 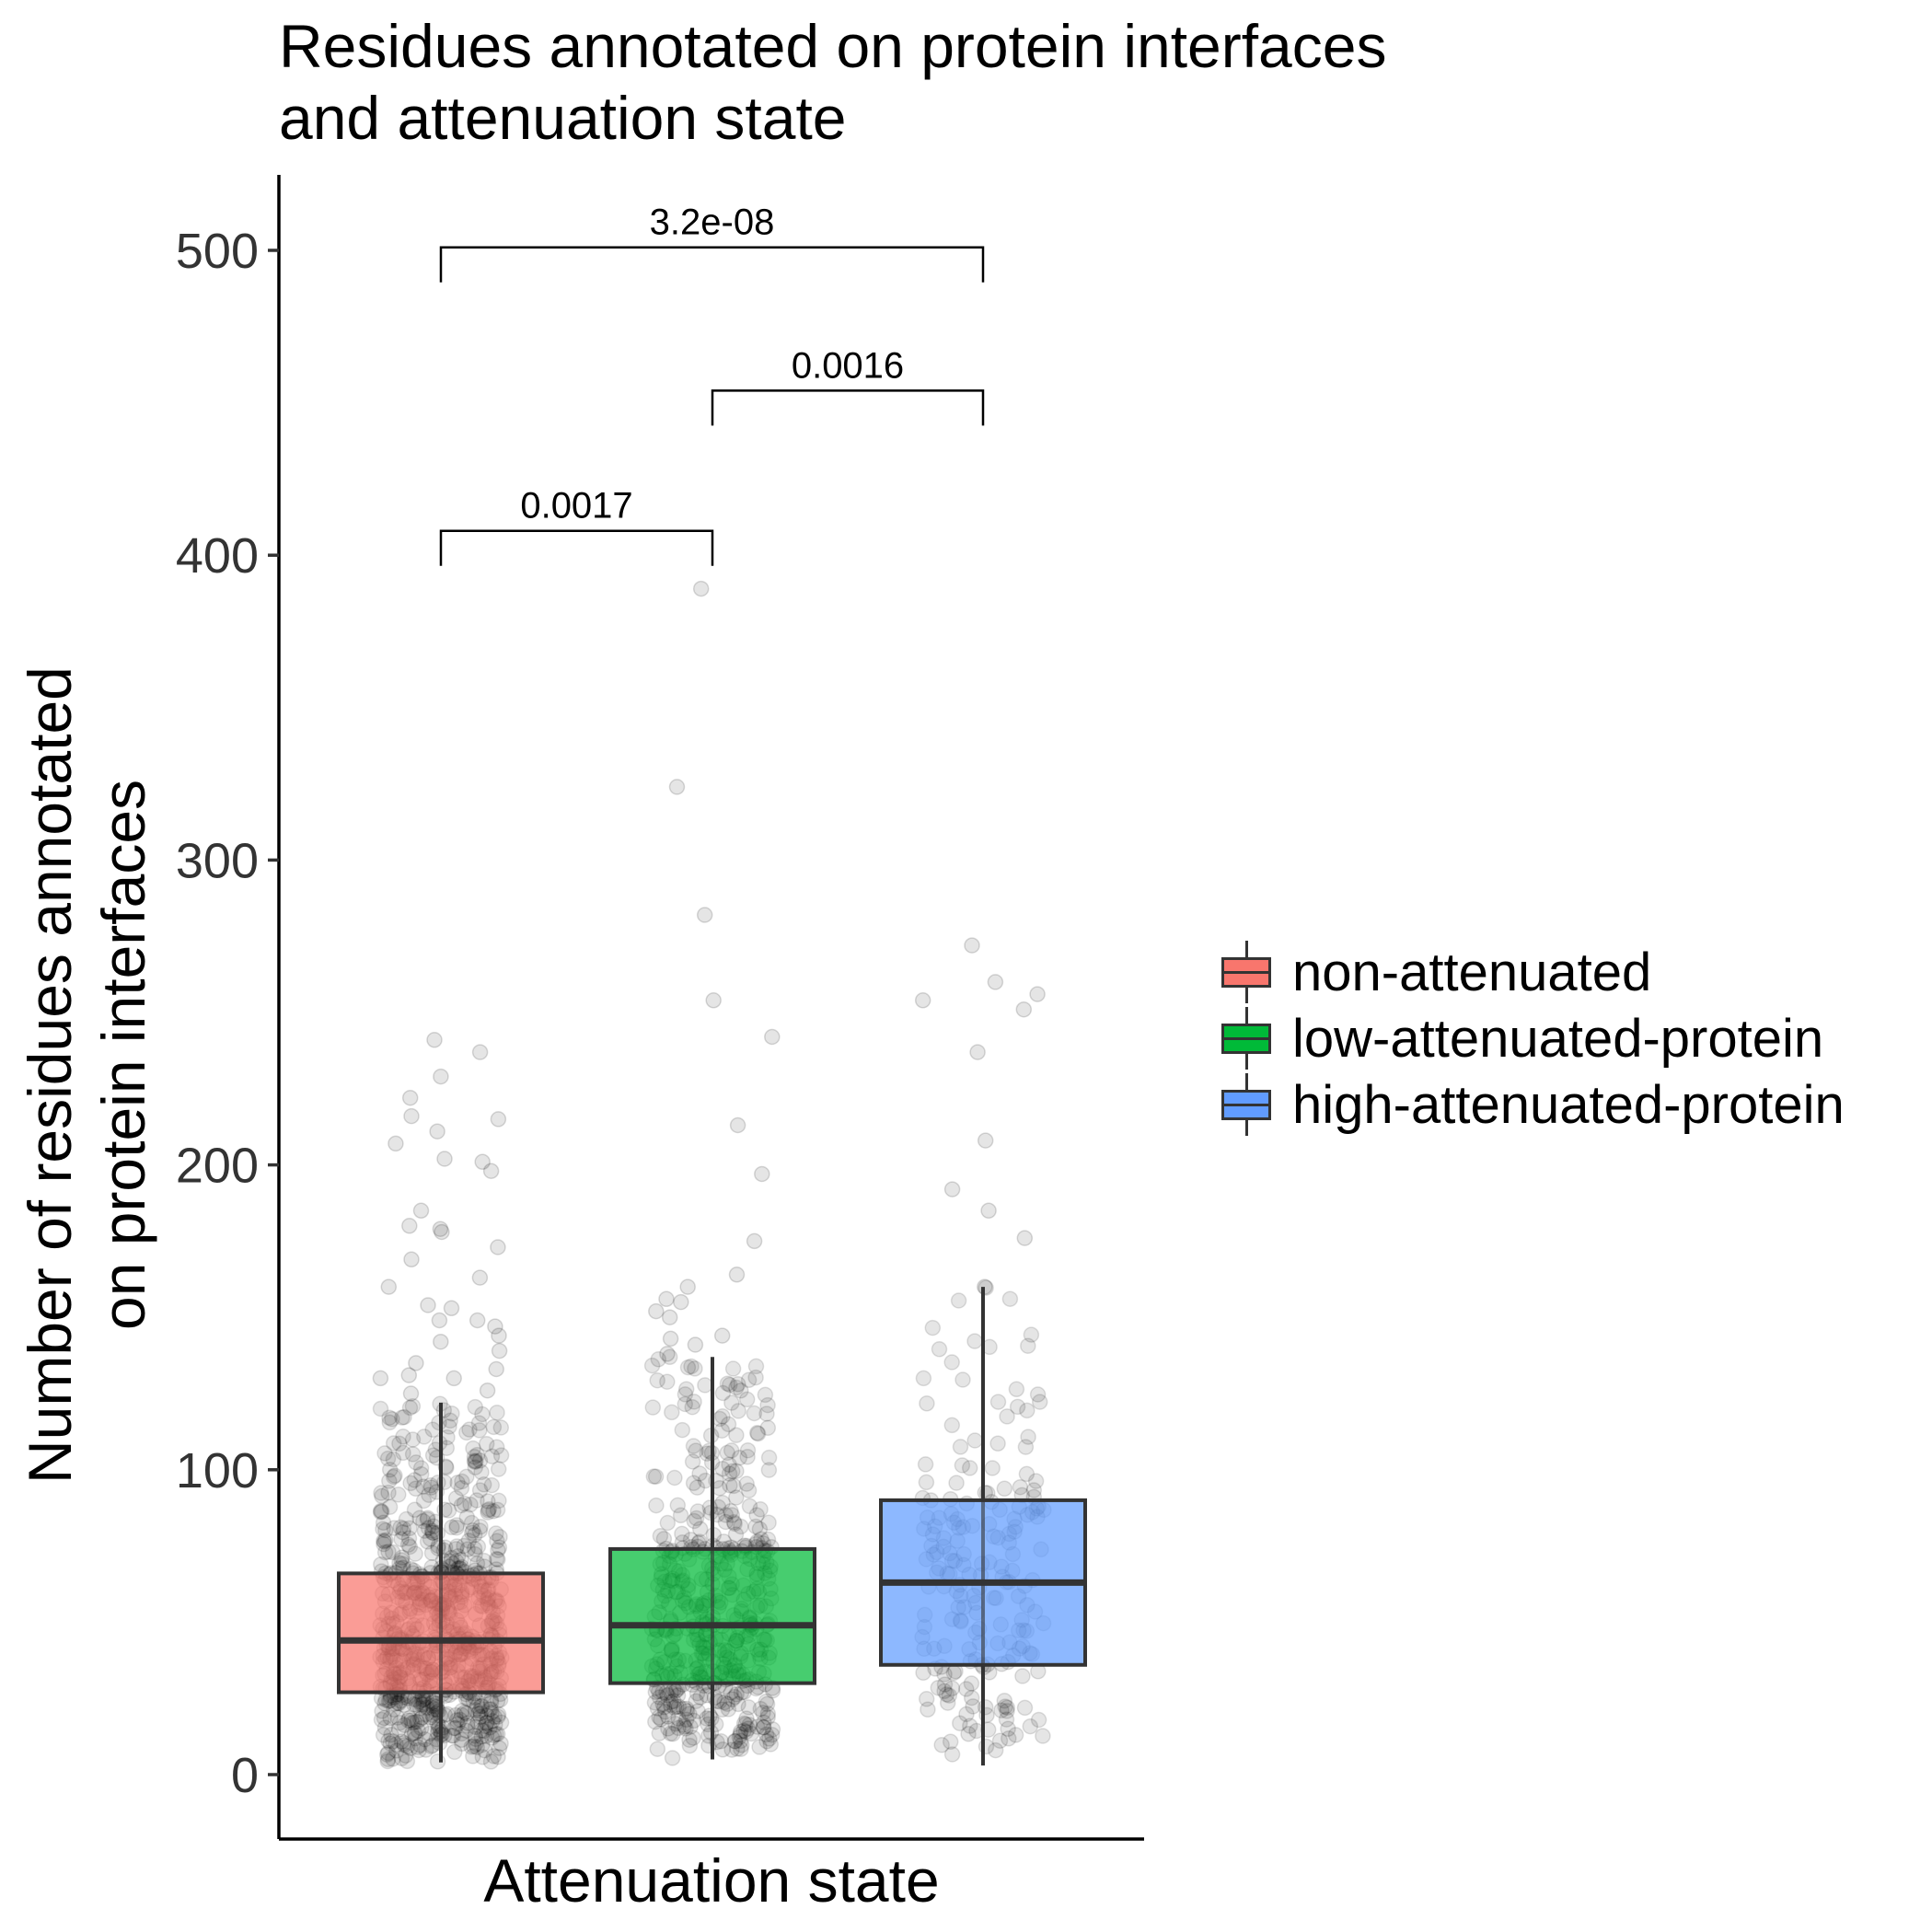 I want to click on y-tick-label: 100, so click(x=217, y=1470).